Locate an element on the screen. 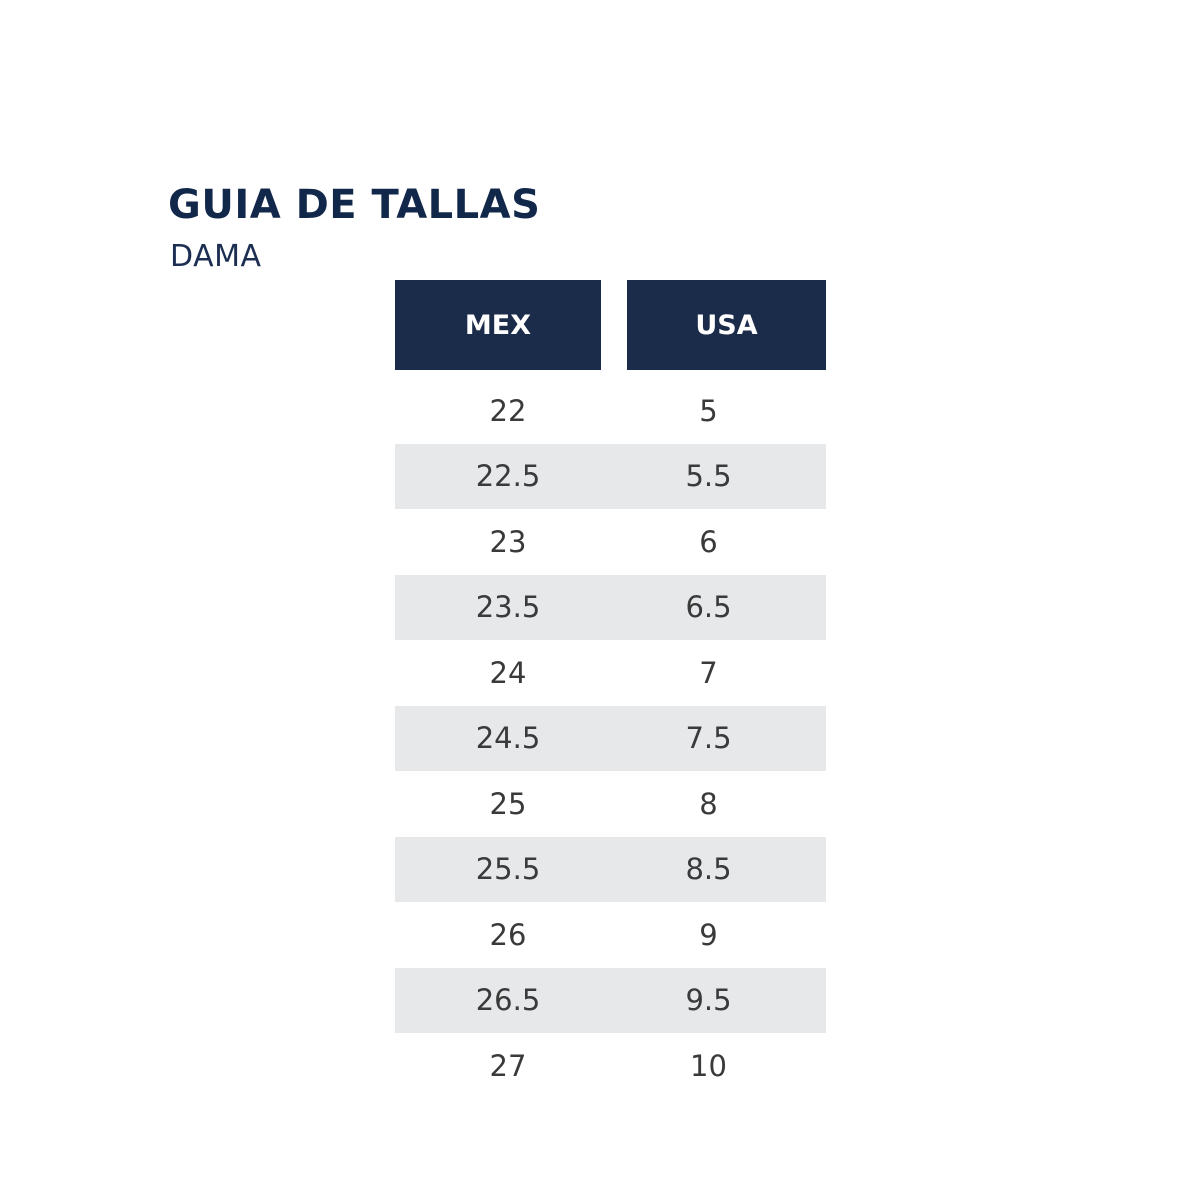 The image size is (1200, 1200). usa-size-cell: 6 is located at coordinates (708, 541).